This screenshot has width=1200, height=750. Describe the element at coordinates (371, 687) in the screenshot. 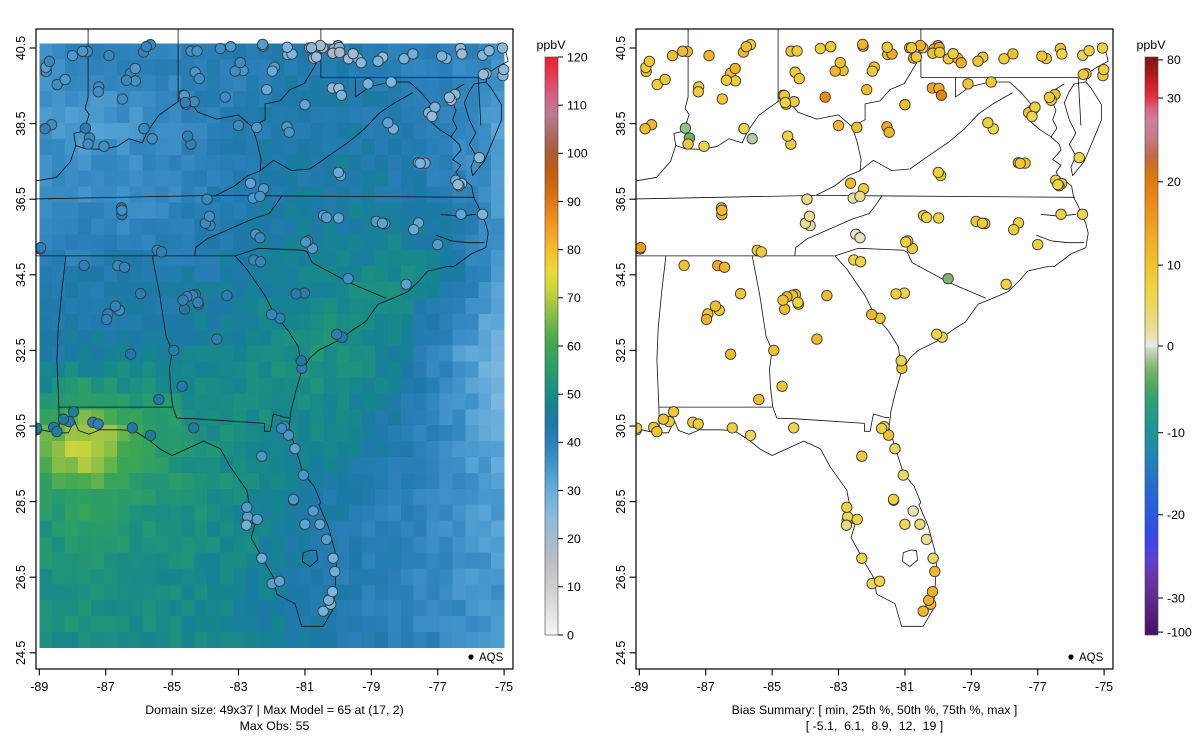

I see `svg-text: -79` at that location.